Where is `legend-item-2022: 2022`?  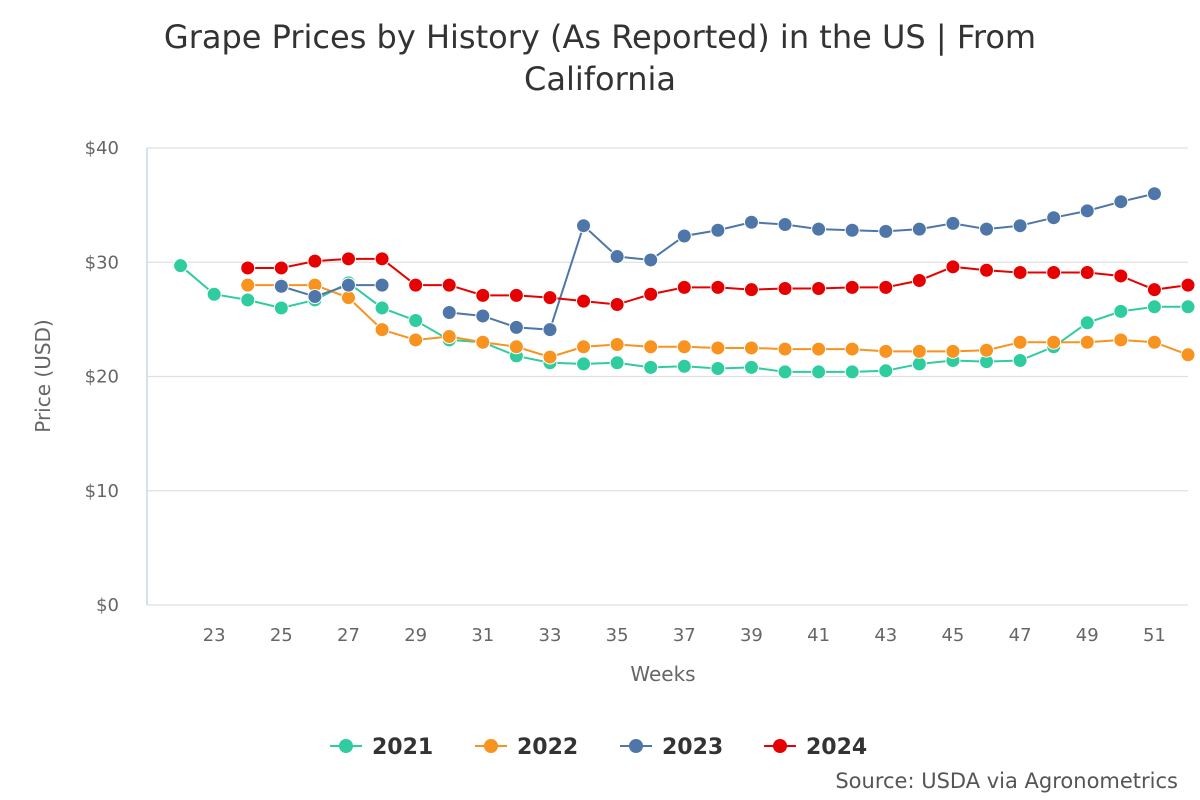 legend-item-2022: 2022 is located at coordinates (526, 747).